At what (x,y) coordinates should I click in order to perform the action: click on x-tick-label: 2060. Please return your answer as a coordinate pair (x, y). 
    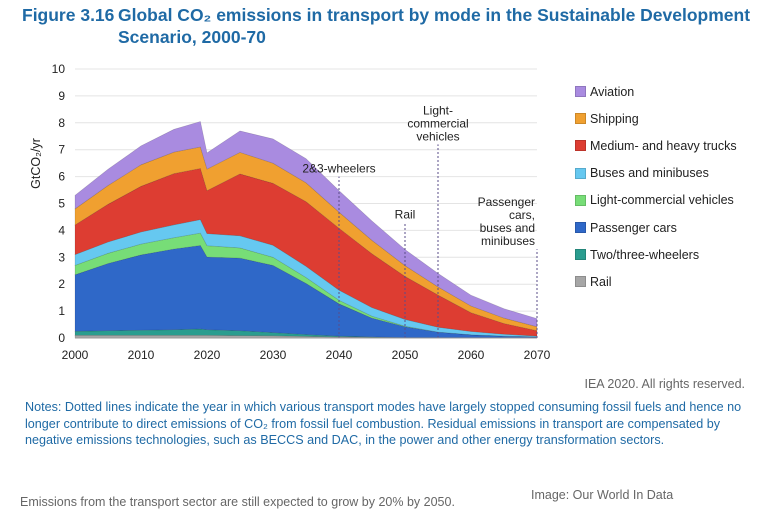
    Looking at the image, I should click on (471, 355).